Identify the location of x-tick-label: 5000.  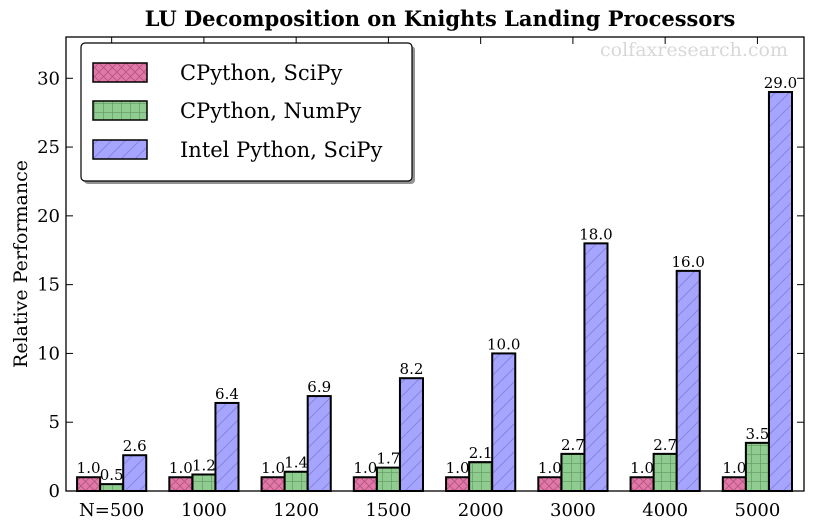
(758, 510).